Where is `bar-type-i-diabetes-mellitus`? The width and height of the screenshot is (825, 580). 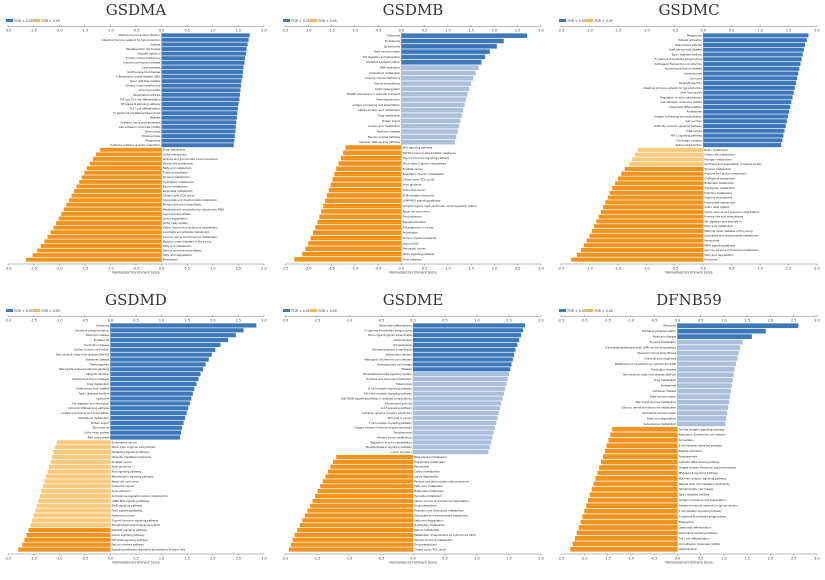 bar-type-i-diabetes-mellitus is located at coordinates (753, 54).